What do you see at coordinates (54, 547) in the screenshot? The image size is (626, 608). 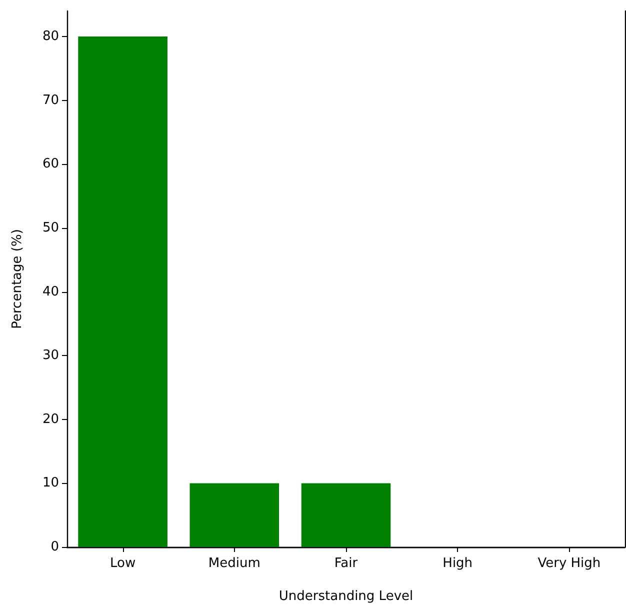 I see `y-tick-label: 0` at bounding box center [54, 547].